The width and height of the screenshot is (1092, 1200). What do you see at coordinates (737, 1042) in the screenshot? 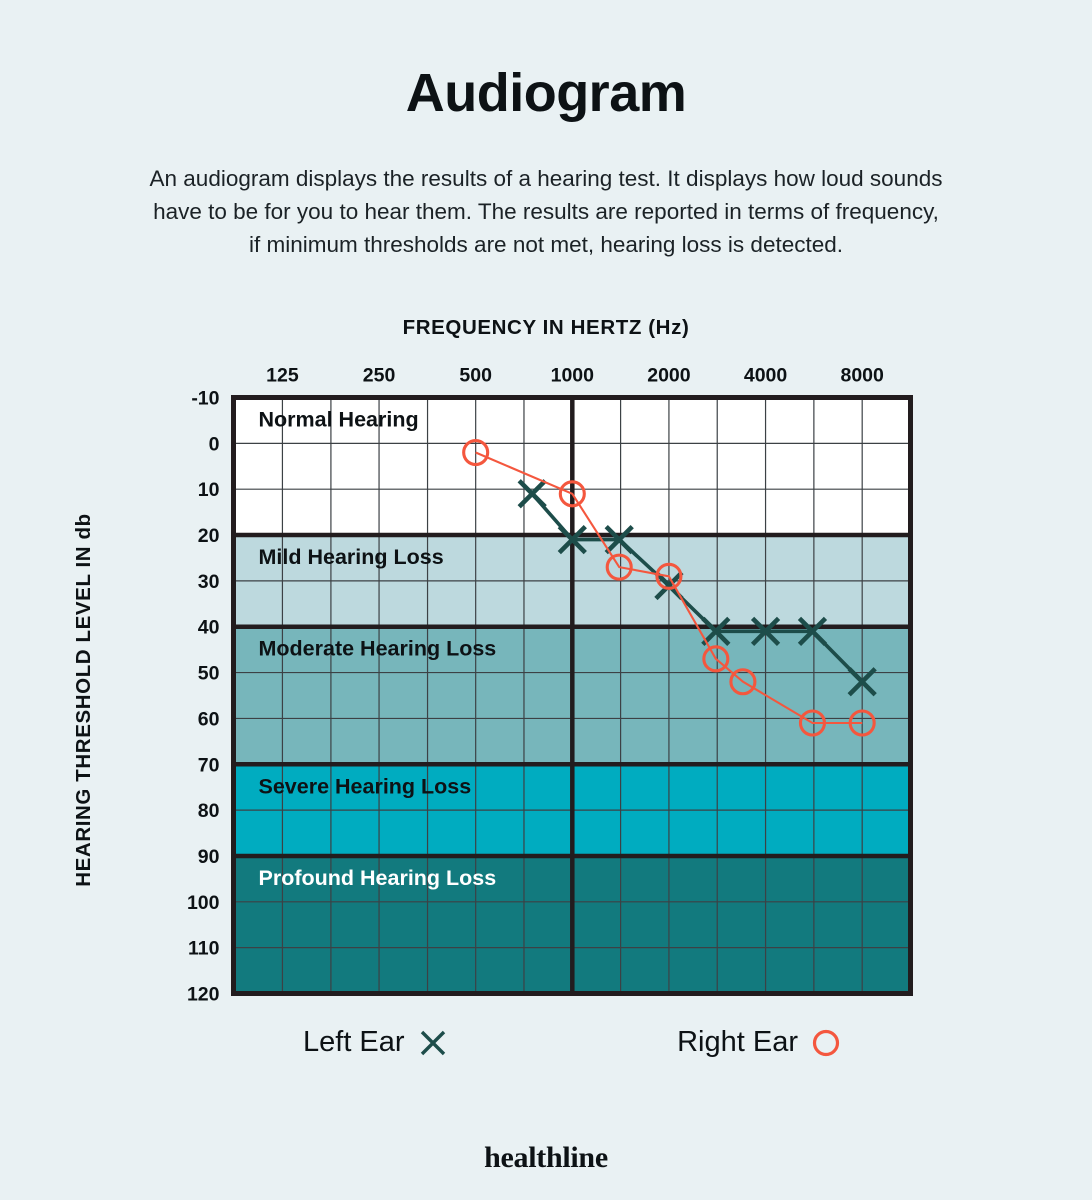
I see `legend-label-right-ear: Right Ear` at bounding box center [737, 1042].